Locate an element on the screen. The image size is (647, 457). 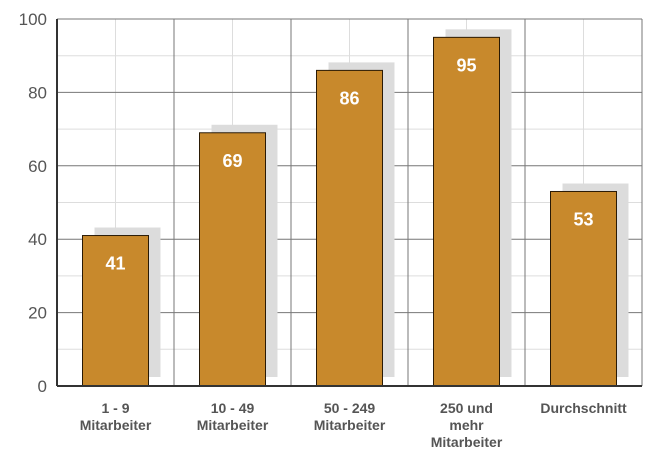
category-label-line: 10 - 49 is located at coordinates (233, 408).